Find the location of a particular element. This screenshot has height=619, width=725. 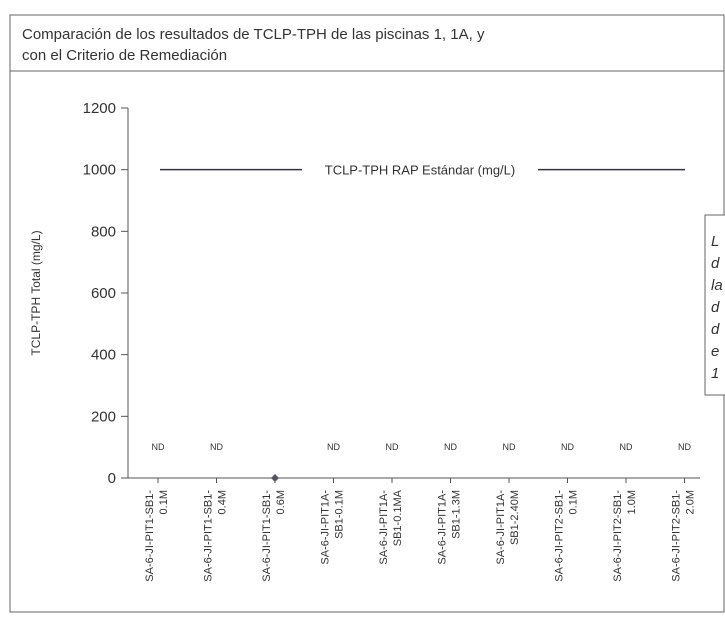

x-tick-label: SB1-0.1M is located at coordinates (340, 514).